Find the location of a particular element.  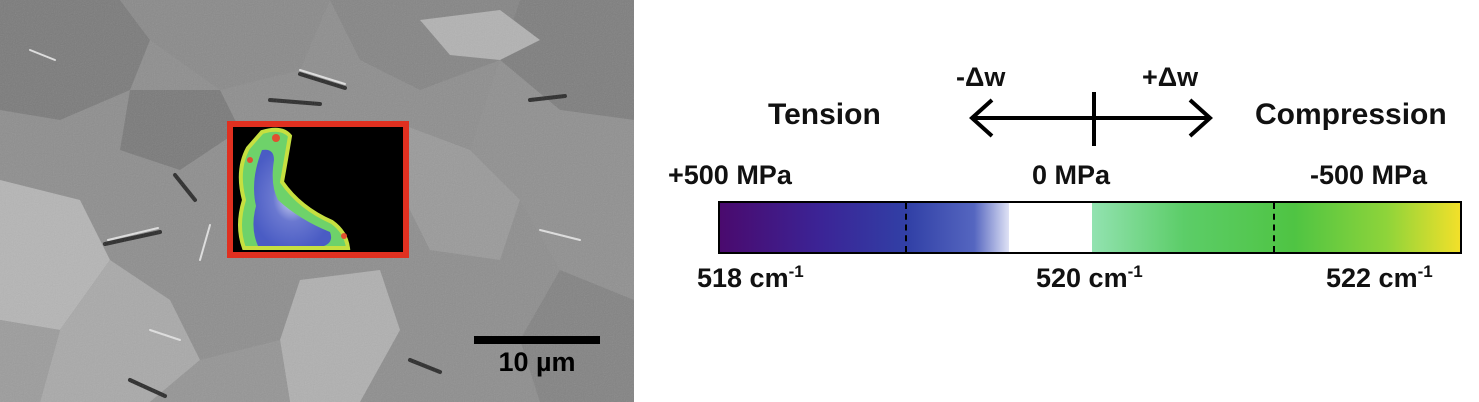

scale-bar is located at coordinates (537, 340).